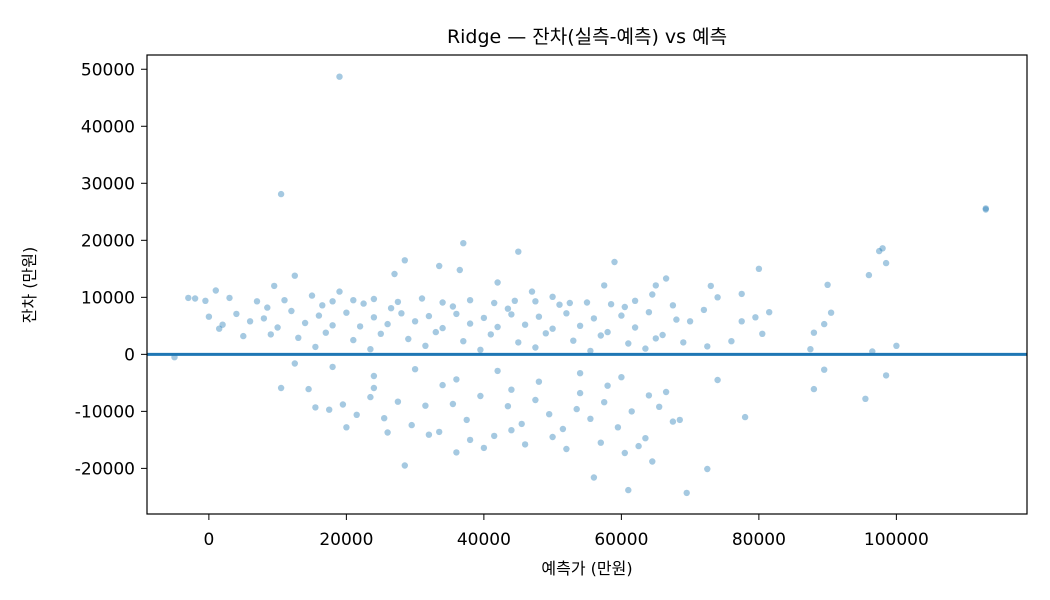  Describe the element at coordinates (108, 127) in the screenshot. I see `y-tick-label: 40000` at that location.